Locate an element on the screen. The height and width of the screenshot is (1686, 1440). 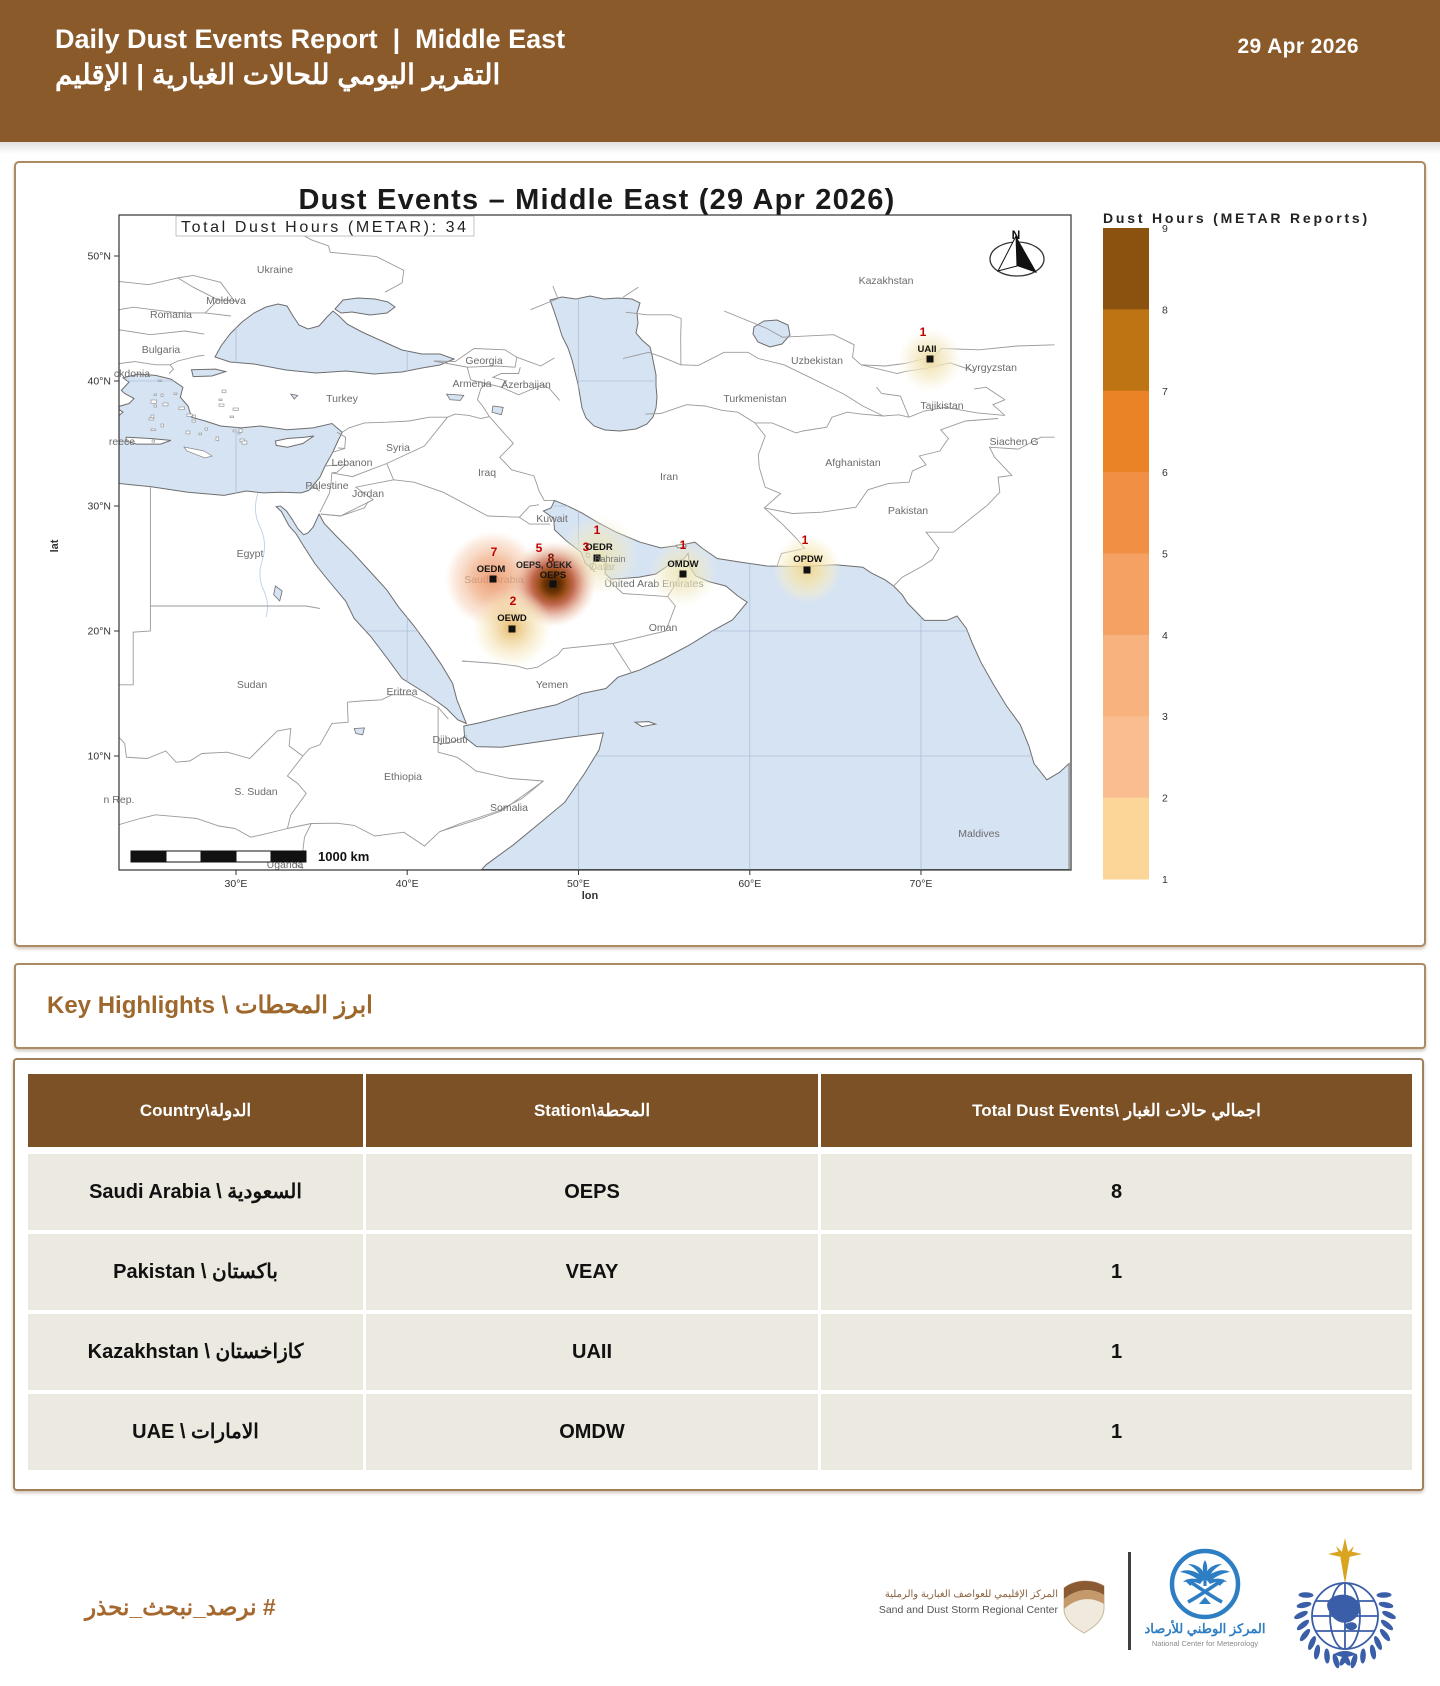
svg-text: Ethiopia is located at coordinates (403, 777).